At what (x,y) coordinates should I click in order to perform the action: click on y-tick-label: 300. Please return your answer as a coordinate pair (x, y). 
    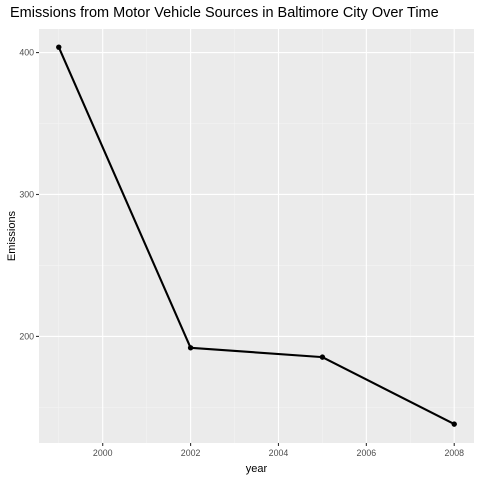
    Looking at the image, I should click on (26, 194).